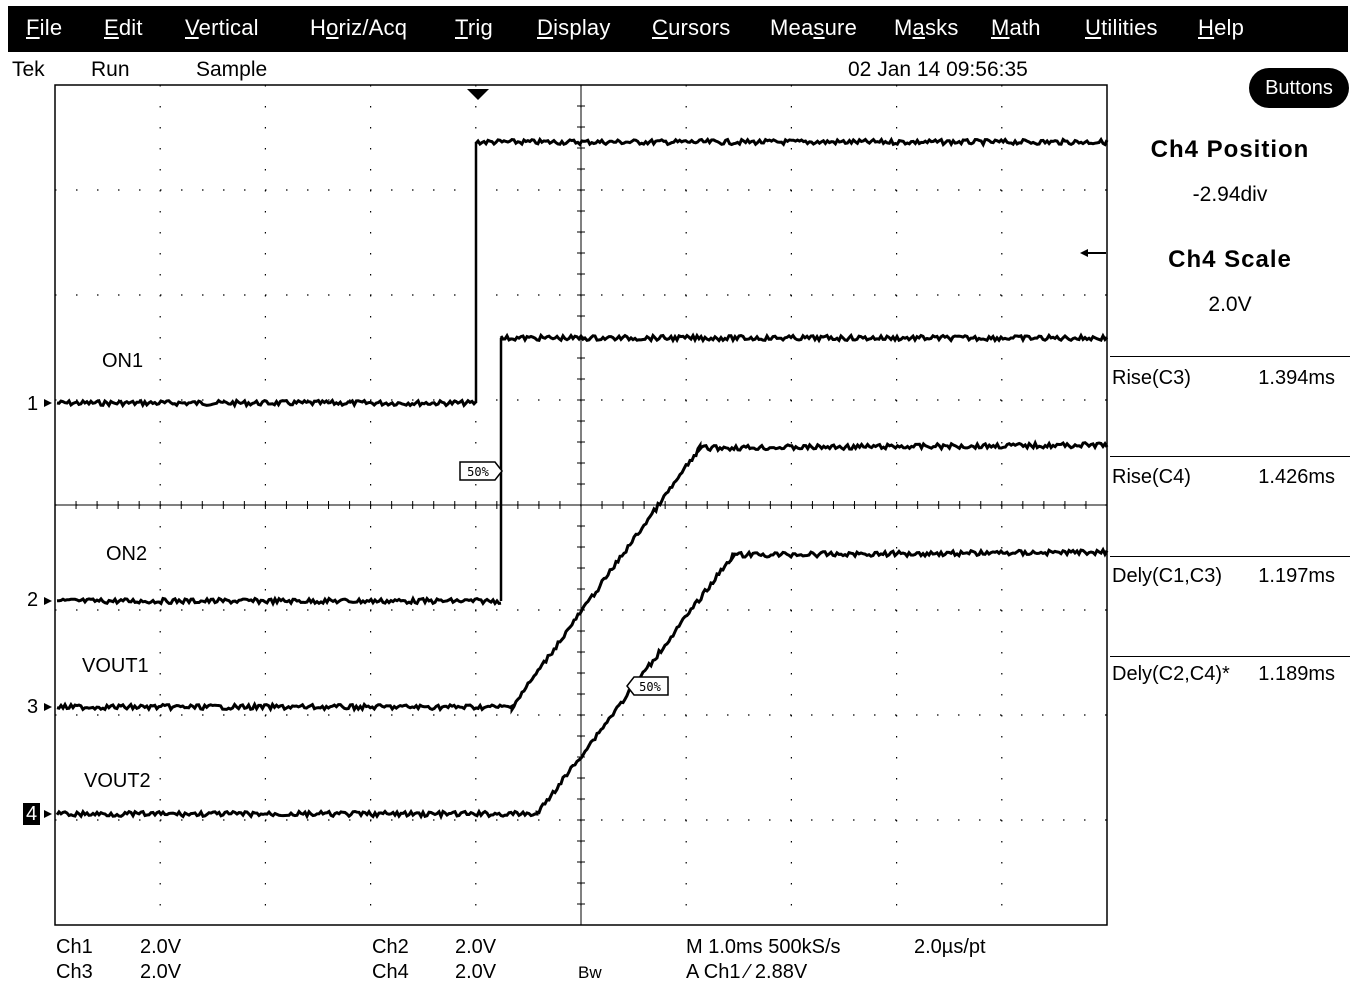 This screenshot has height=987, width=1353. Describe the element at coordinates (222, 27) in the screenshot. I see `menu-vertical: Vertical` at that location.